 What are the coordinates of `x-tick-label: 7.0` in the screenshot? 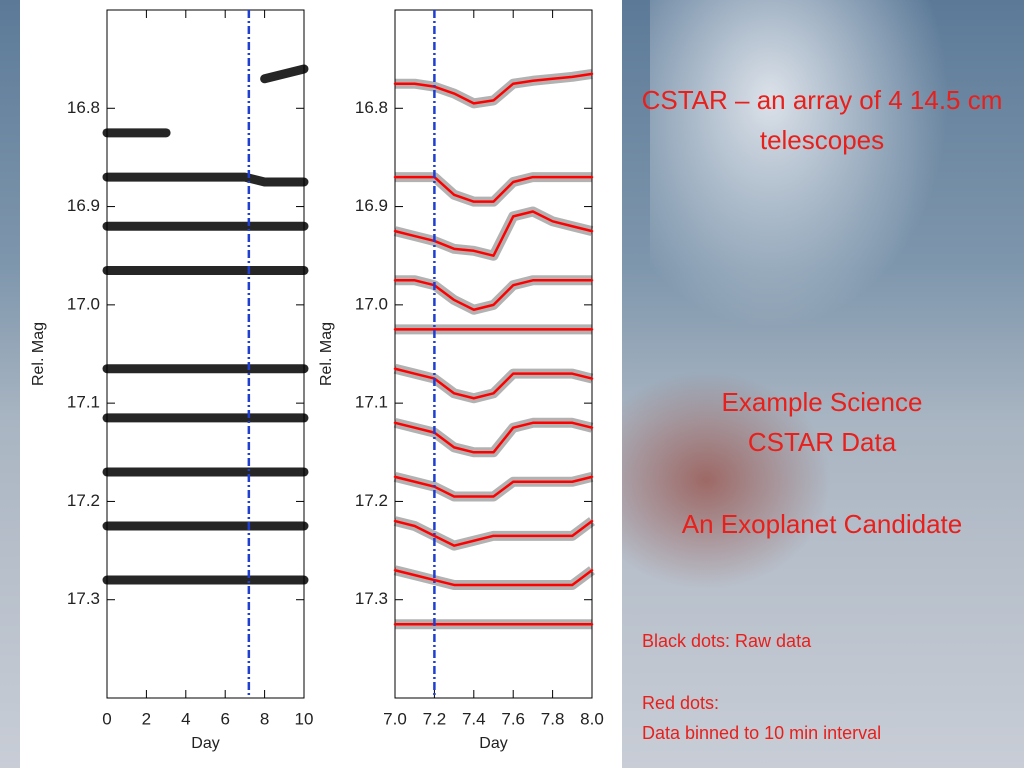 It's located at (395, 718).